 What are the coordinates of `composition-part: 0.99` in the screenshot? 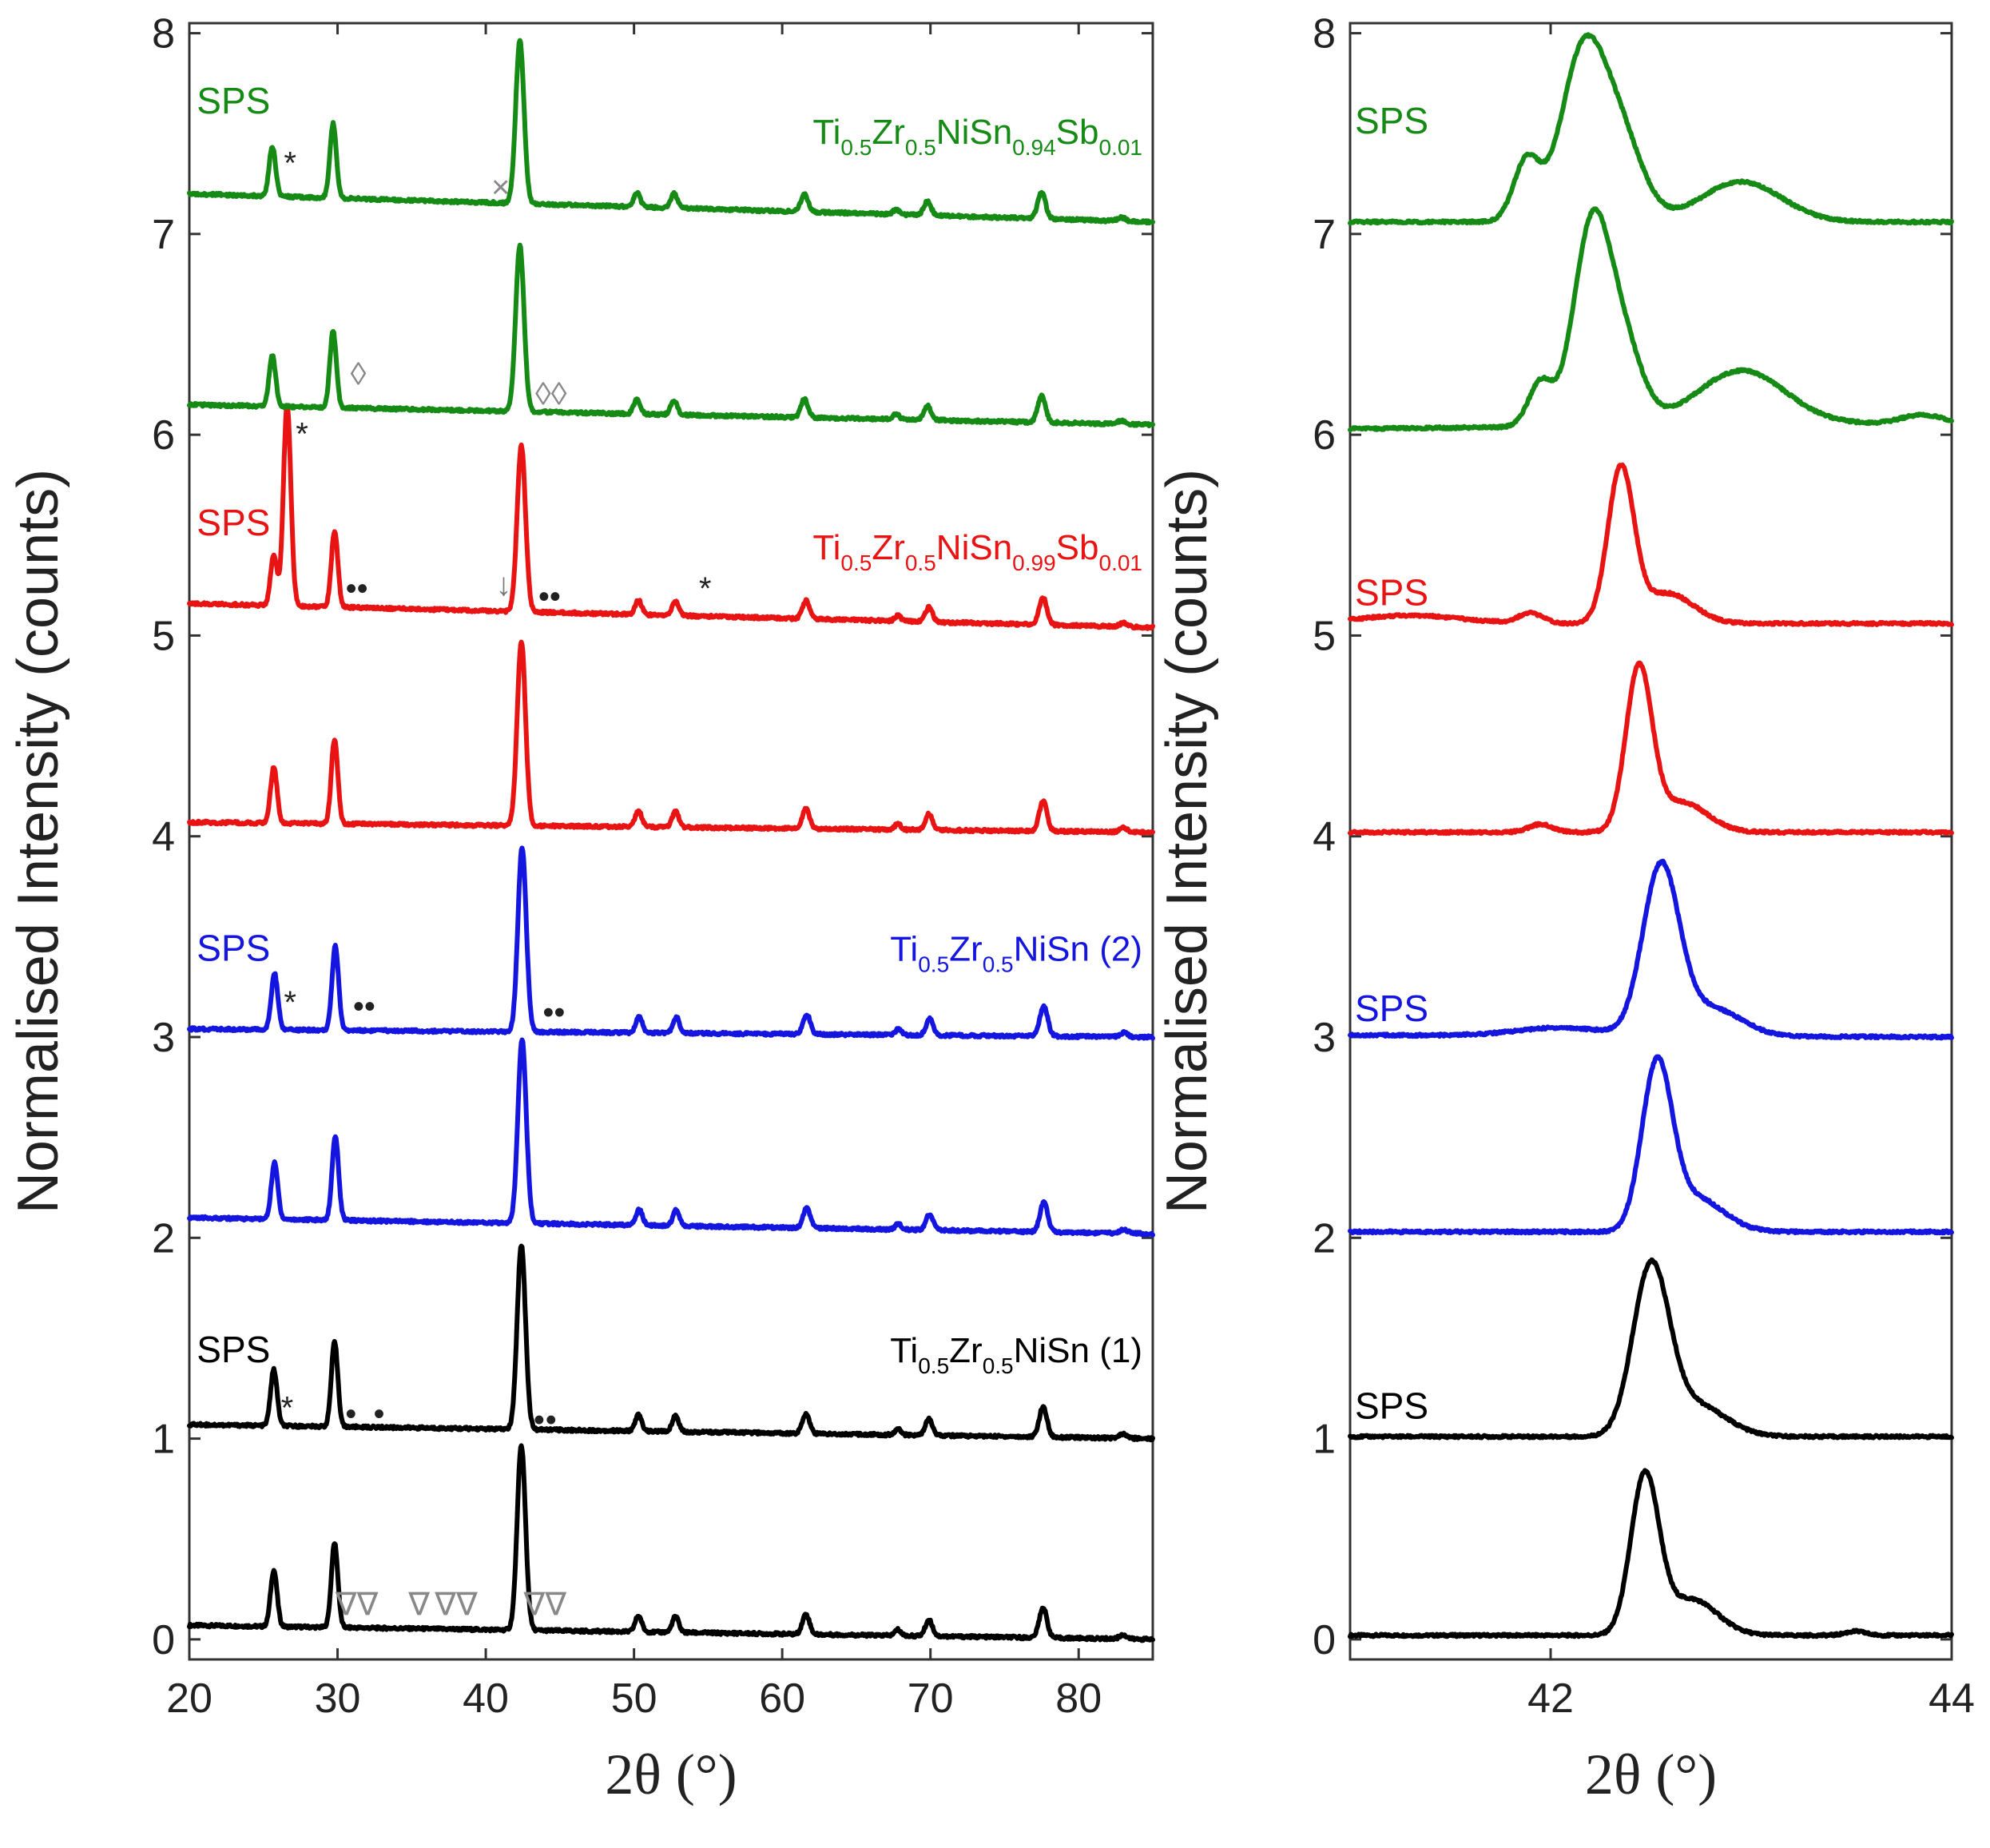 It's located at (1034, 563).